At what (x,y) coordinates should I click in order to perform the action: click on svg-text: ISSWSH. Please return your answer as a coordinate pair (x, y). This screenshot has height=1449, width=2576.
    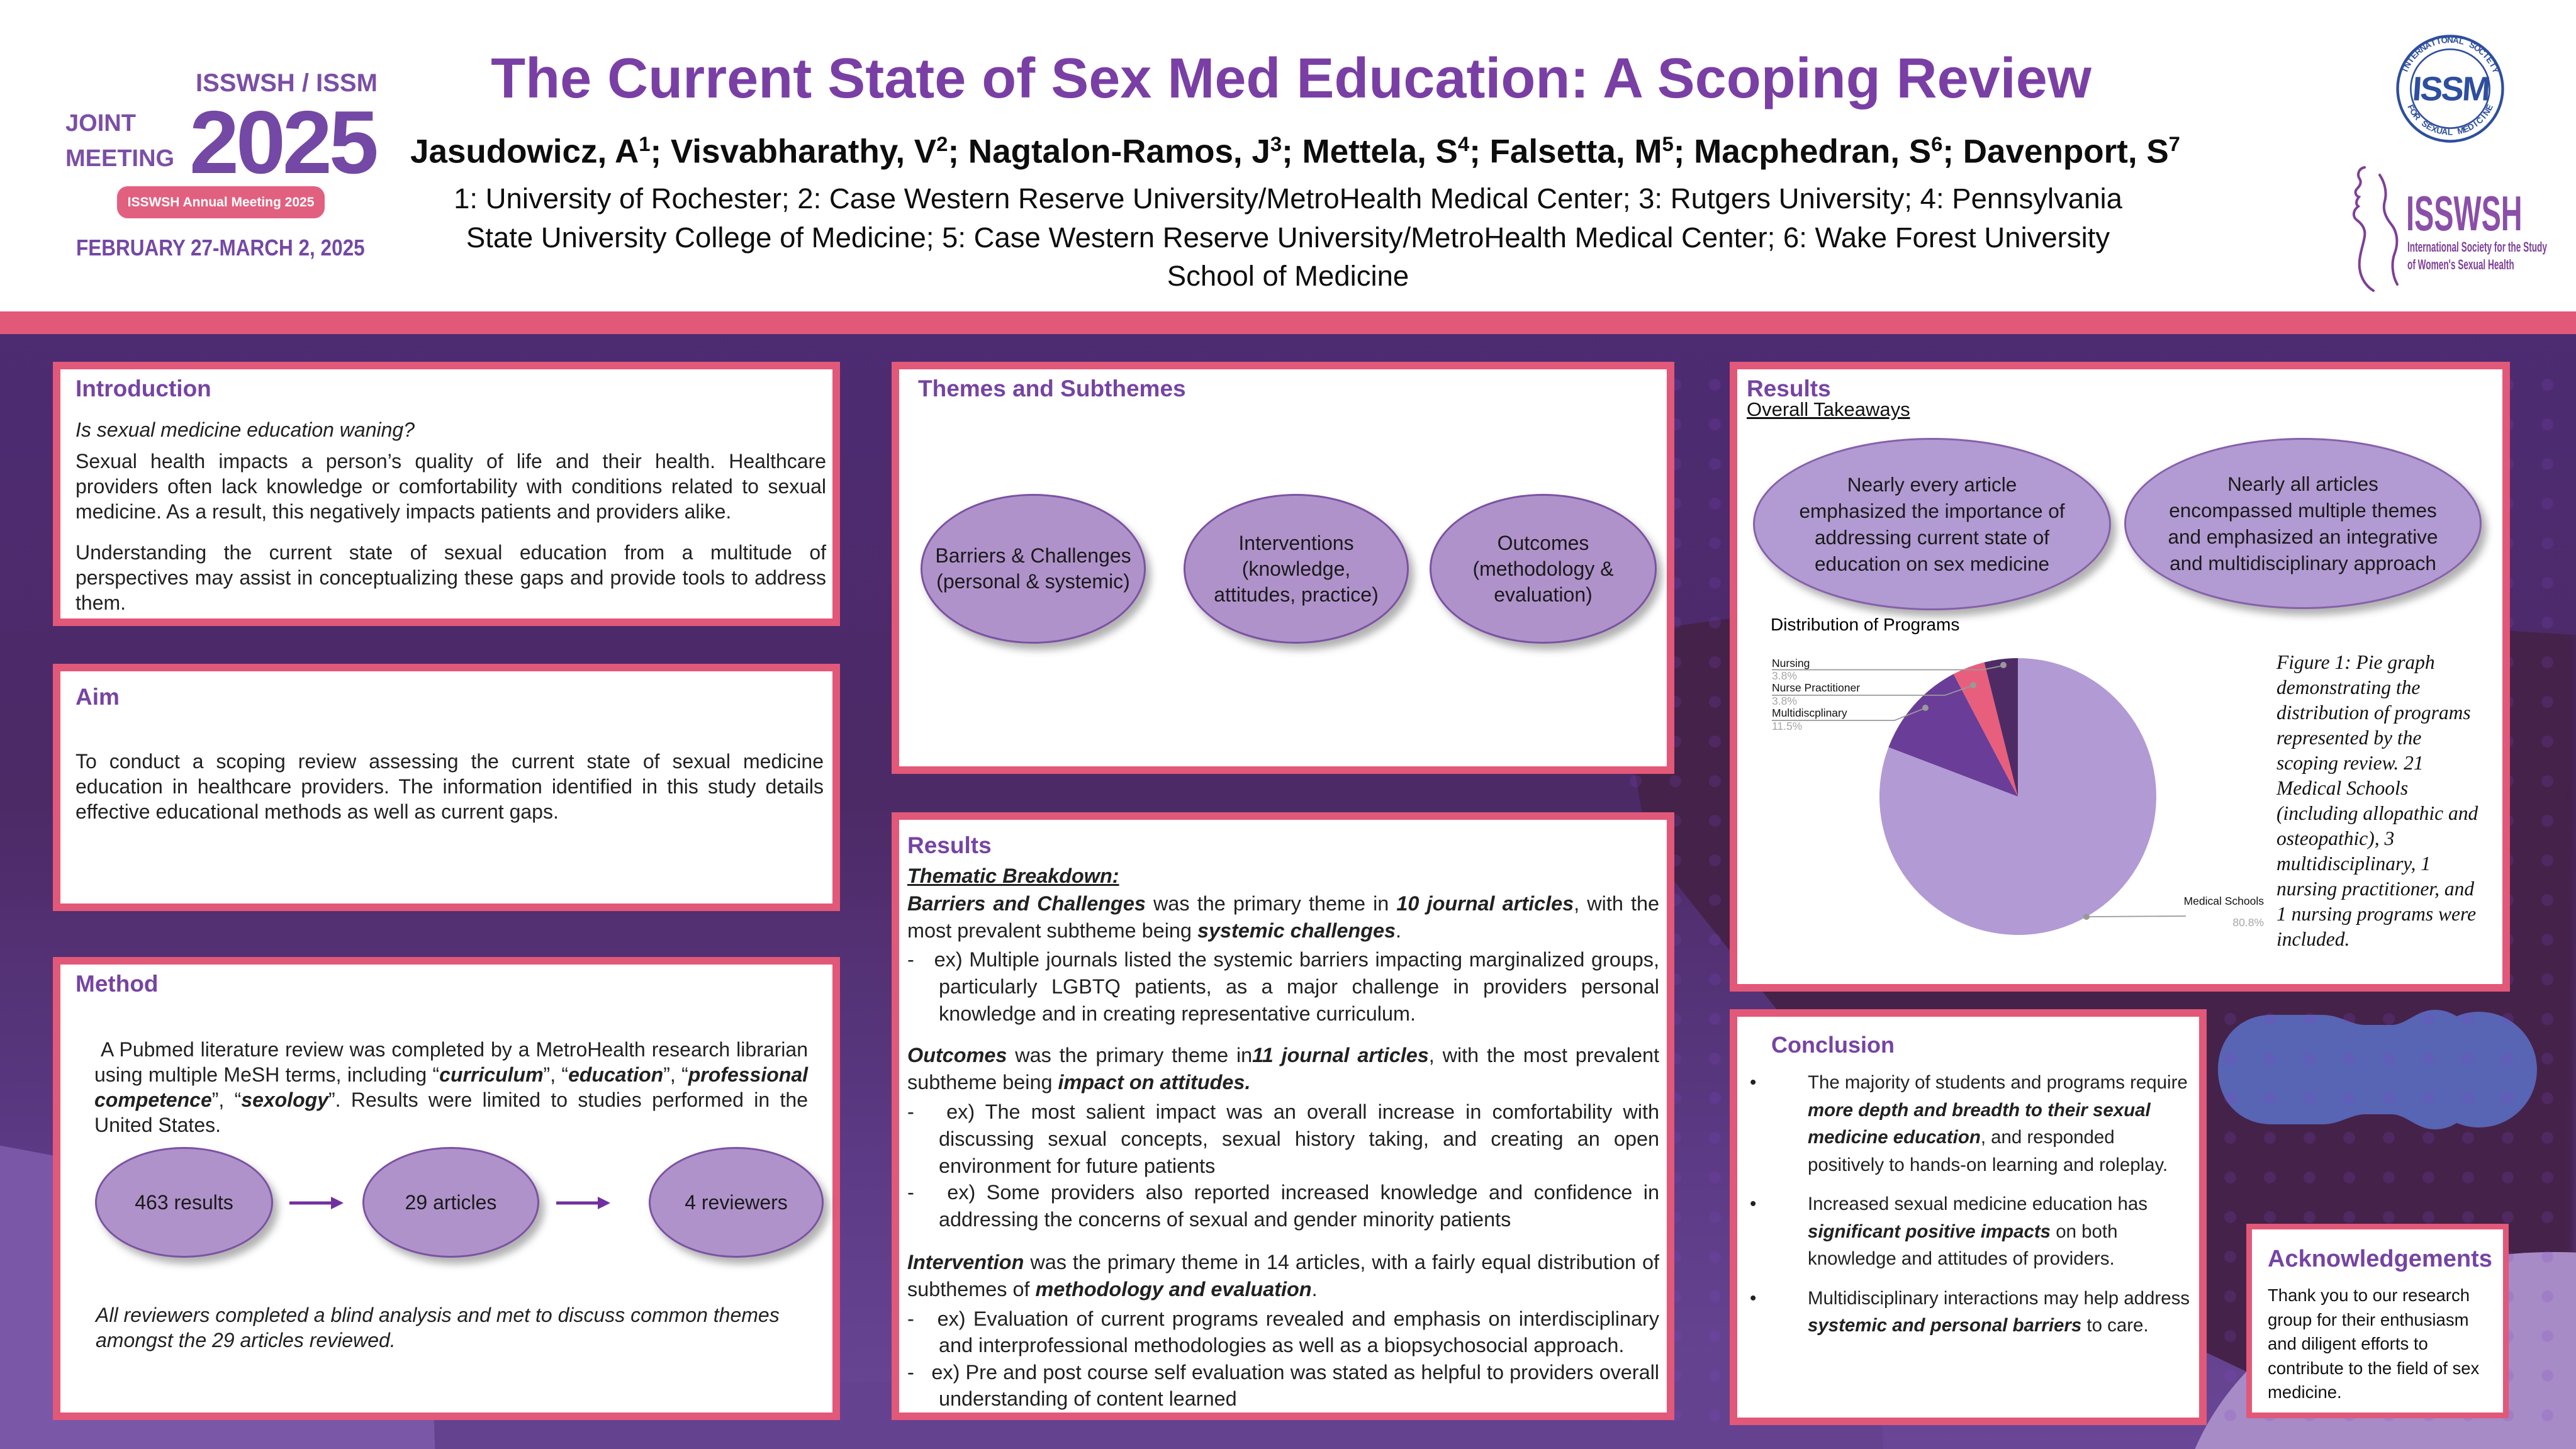
    Looking at the image, I should click on (2464, 213).